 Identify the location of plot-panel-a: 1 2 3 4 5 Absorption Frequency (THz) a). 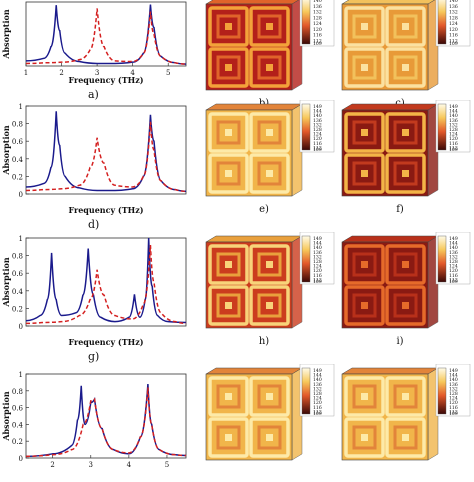
(95, 52).